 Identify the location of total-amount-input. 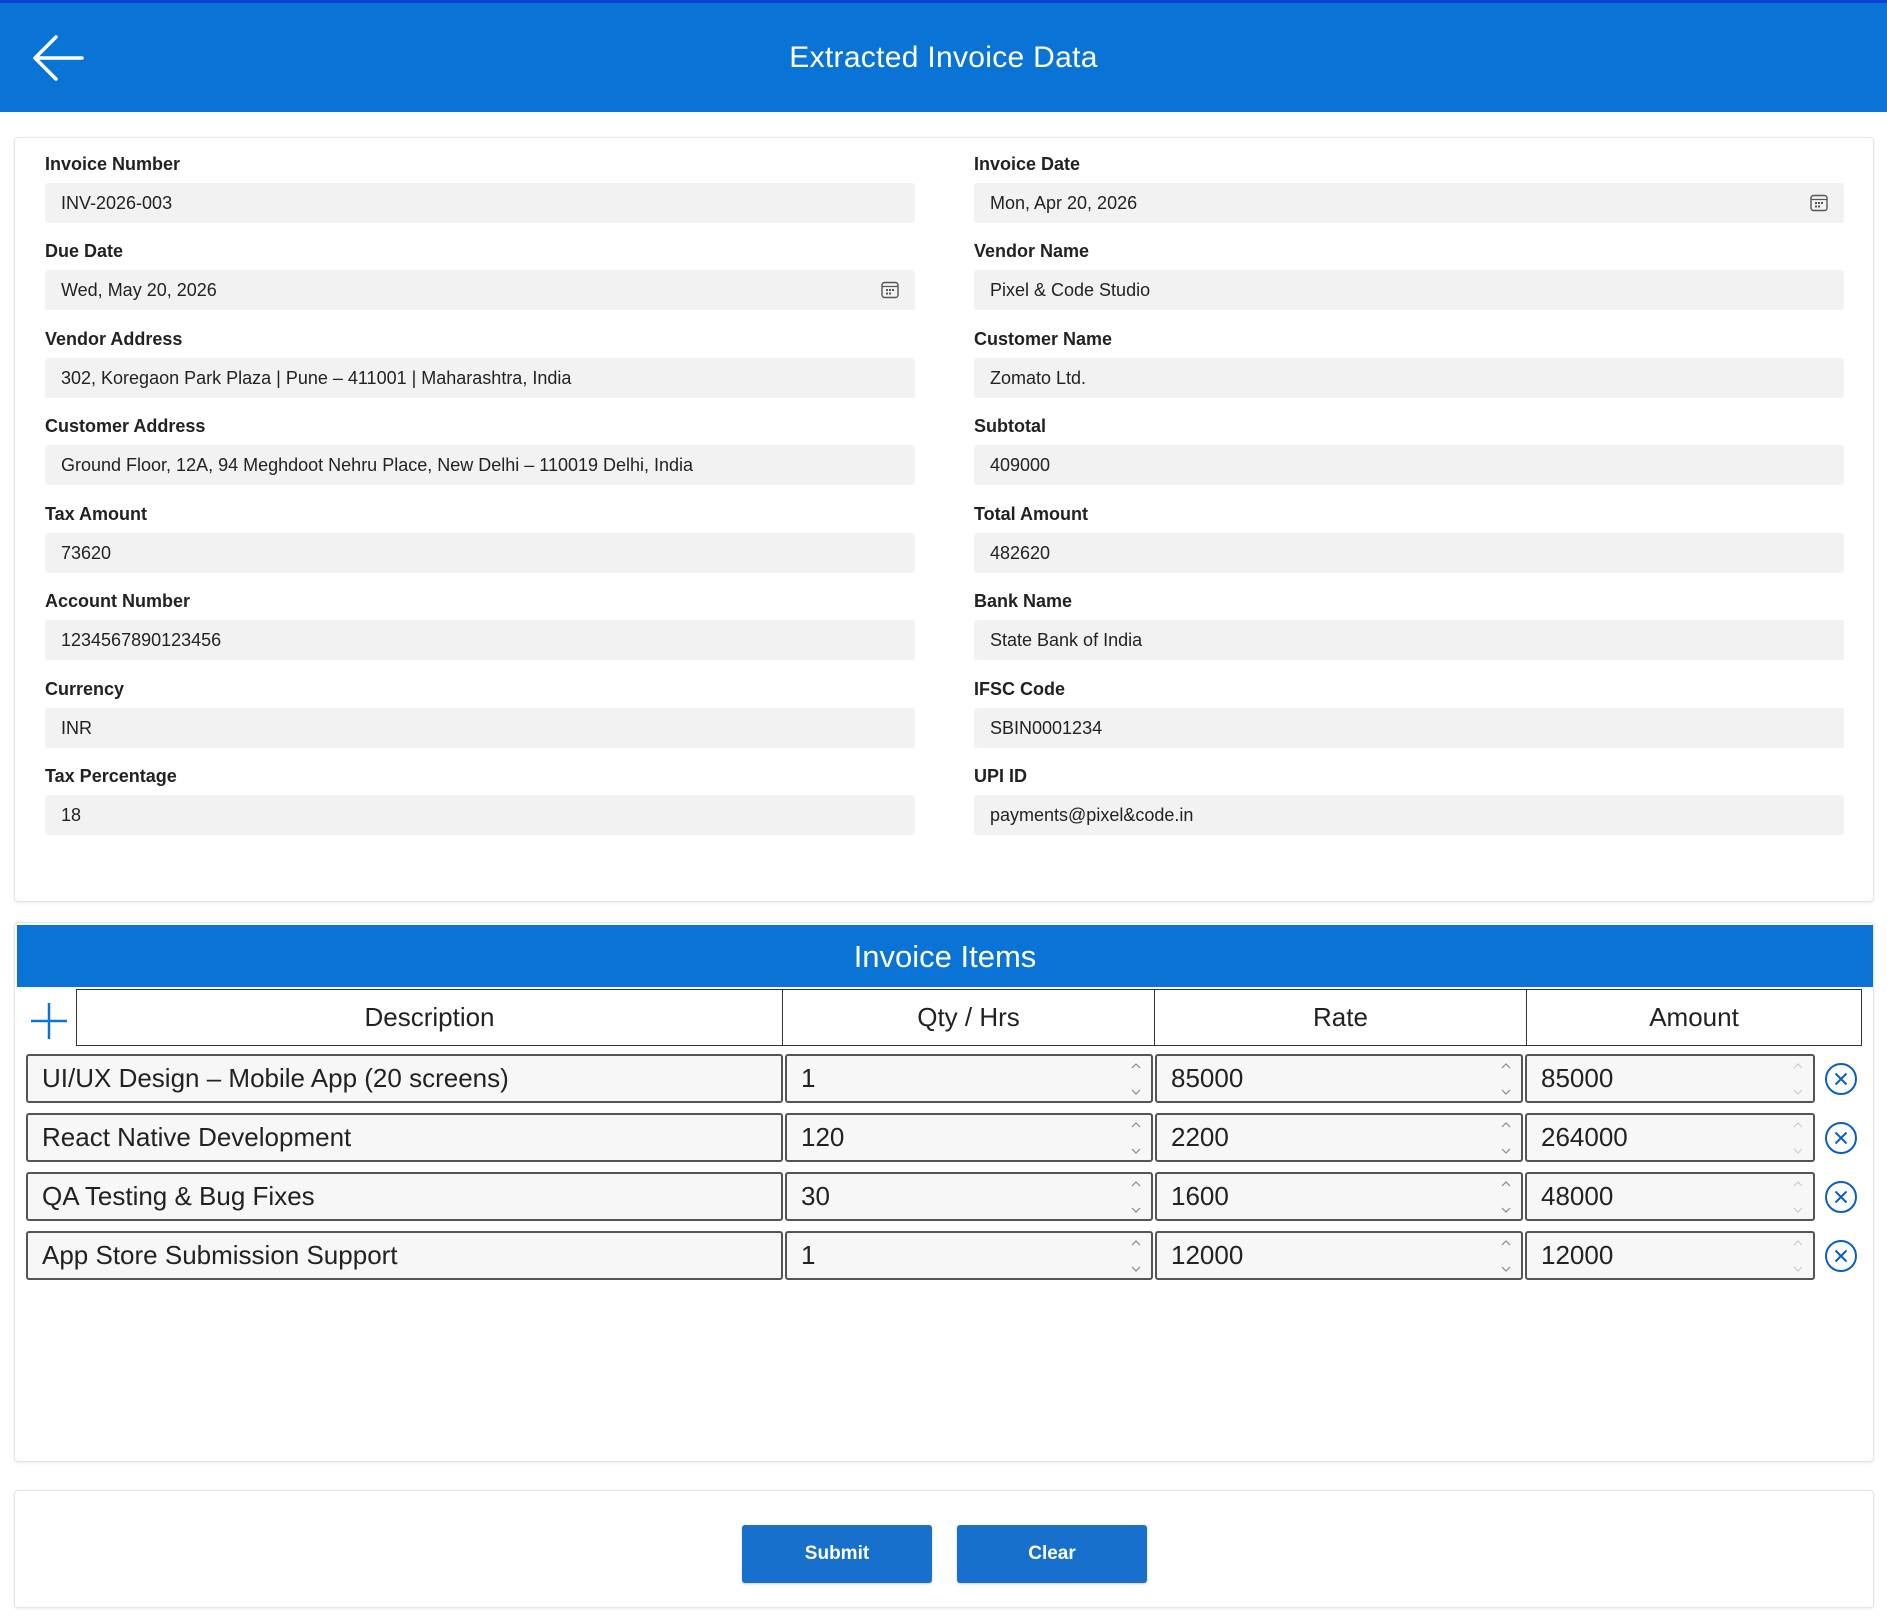
(1409, 553).